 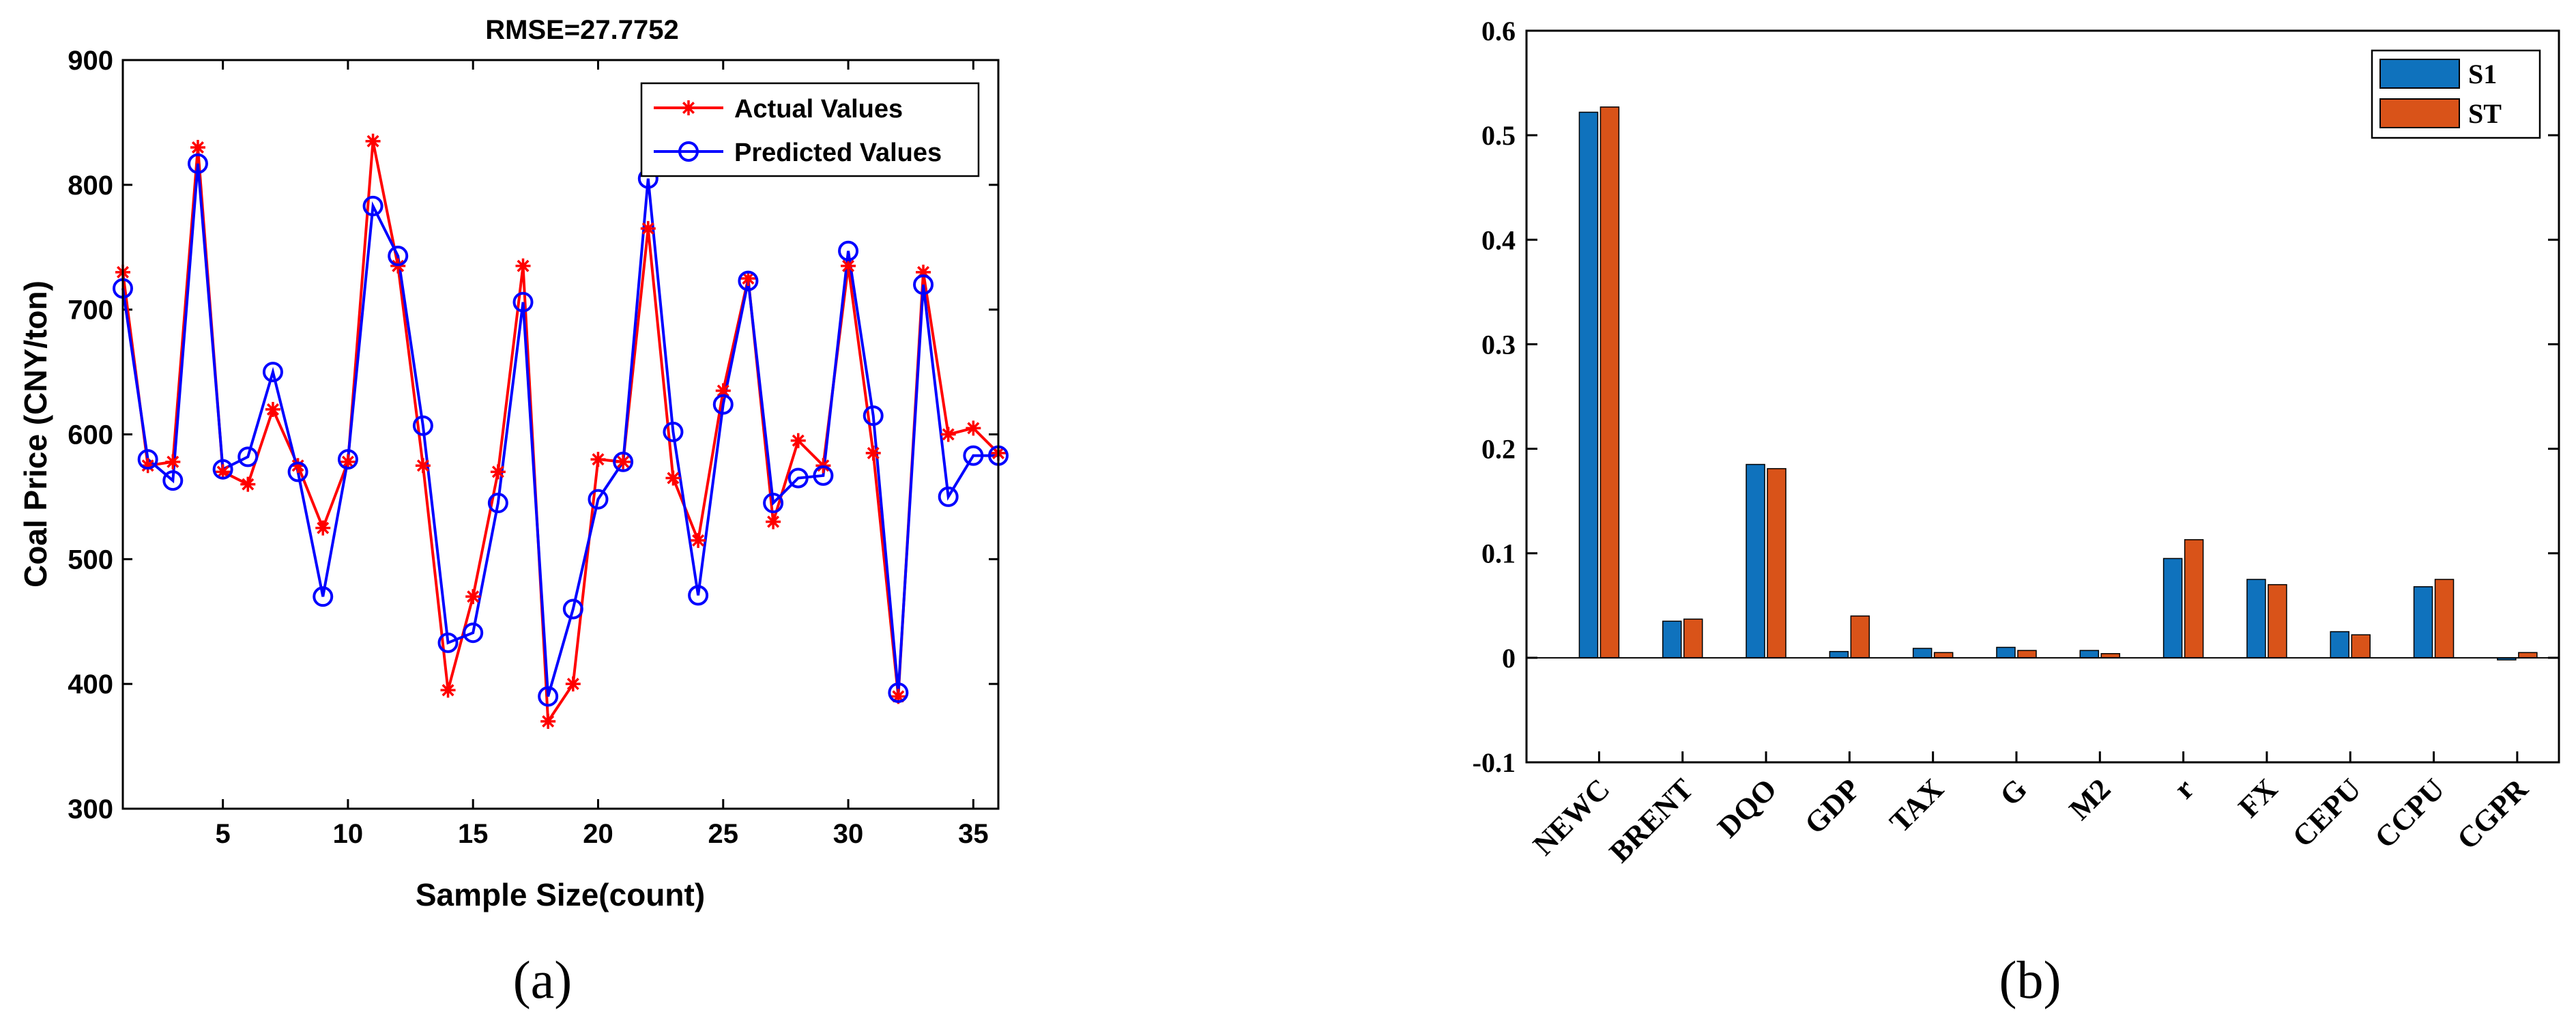 I want to click on bar-s1-cepu, so click(x=2339, y=645).